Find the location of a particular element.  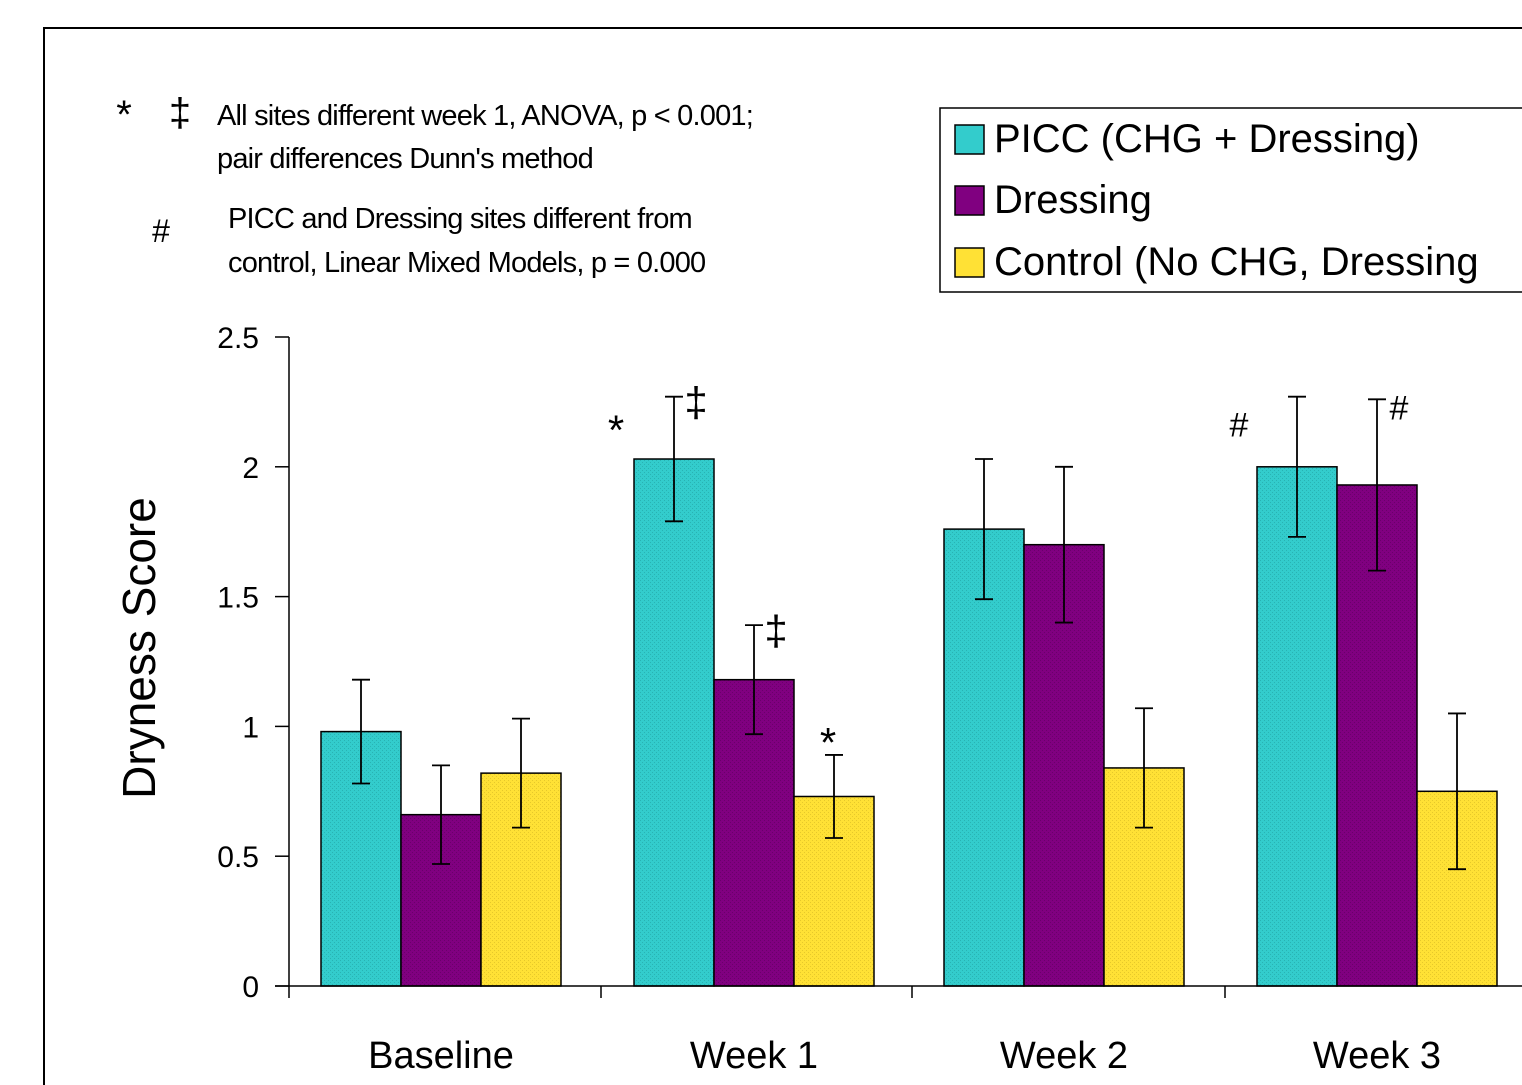

significance-marker-6: # is located at coordinates (1399, 408).